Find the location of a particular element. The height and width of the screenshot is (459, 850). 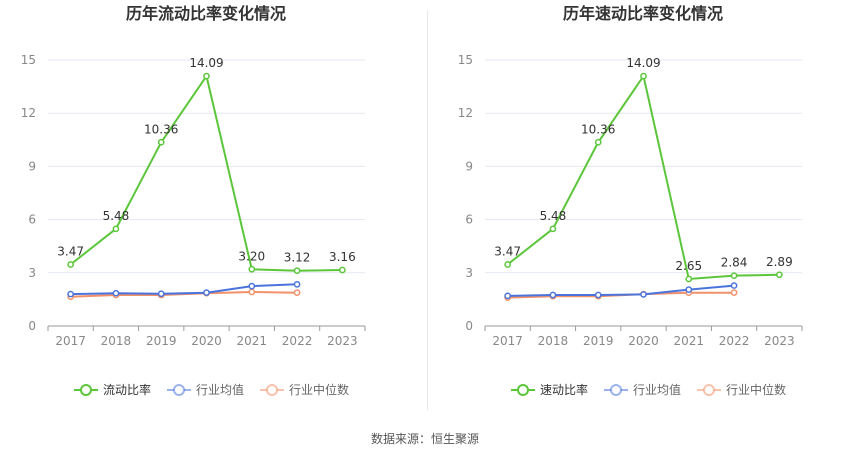

chart-legend: 速动比率 行业均值 行业中位数 is located at coordinates (648, 389).